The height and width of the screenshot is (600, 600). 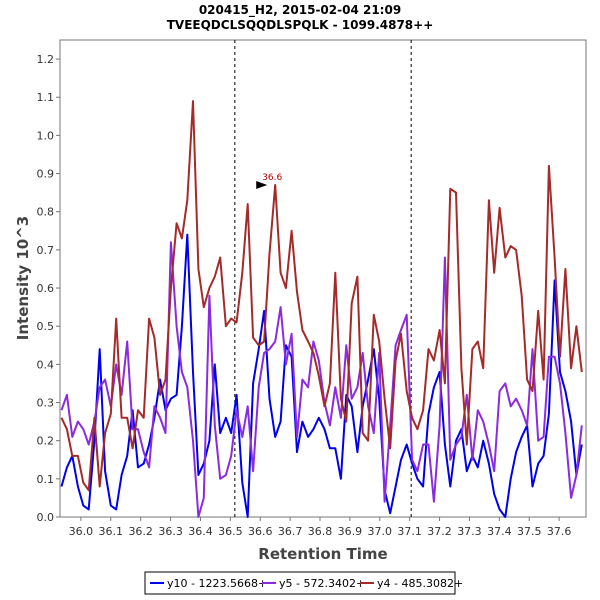 What do you see at coordinates (272, 178) in the screenshot?
I see `peak-label: 36.6` at bounding box center [272, 178].